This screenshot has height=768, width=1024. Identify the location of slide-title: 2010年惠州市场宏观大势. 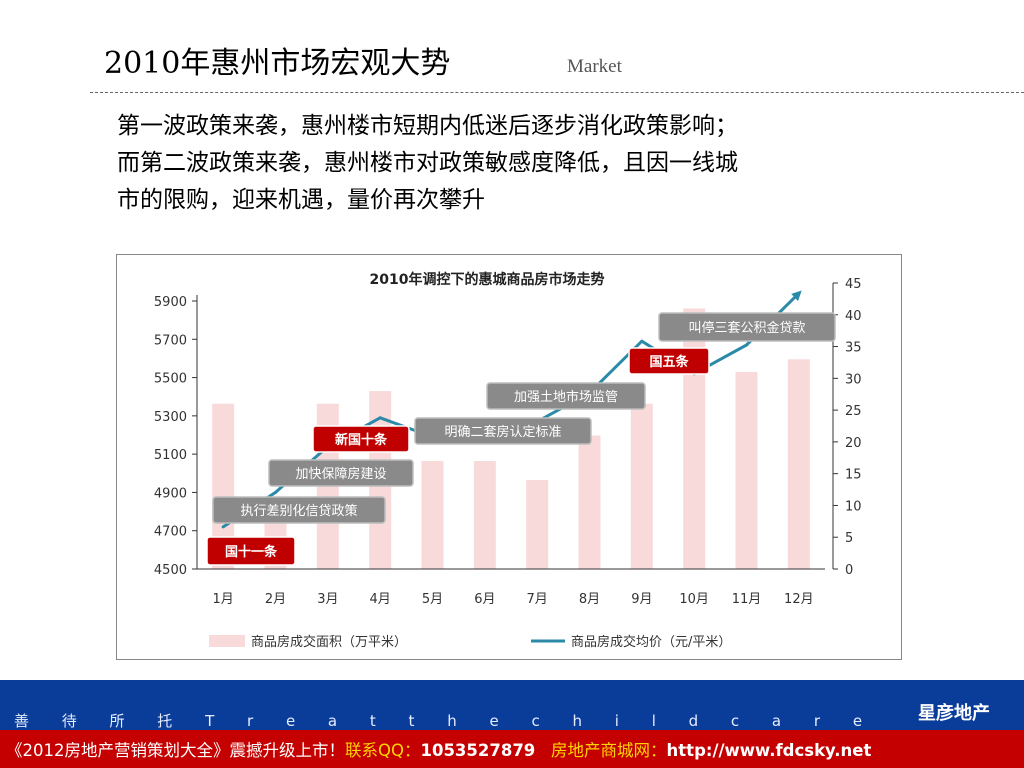
(277, 63).